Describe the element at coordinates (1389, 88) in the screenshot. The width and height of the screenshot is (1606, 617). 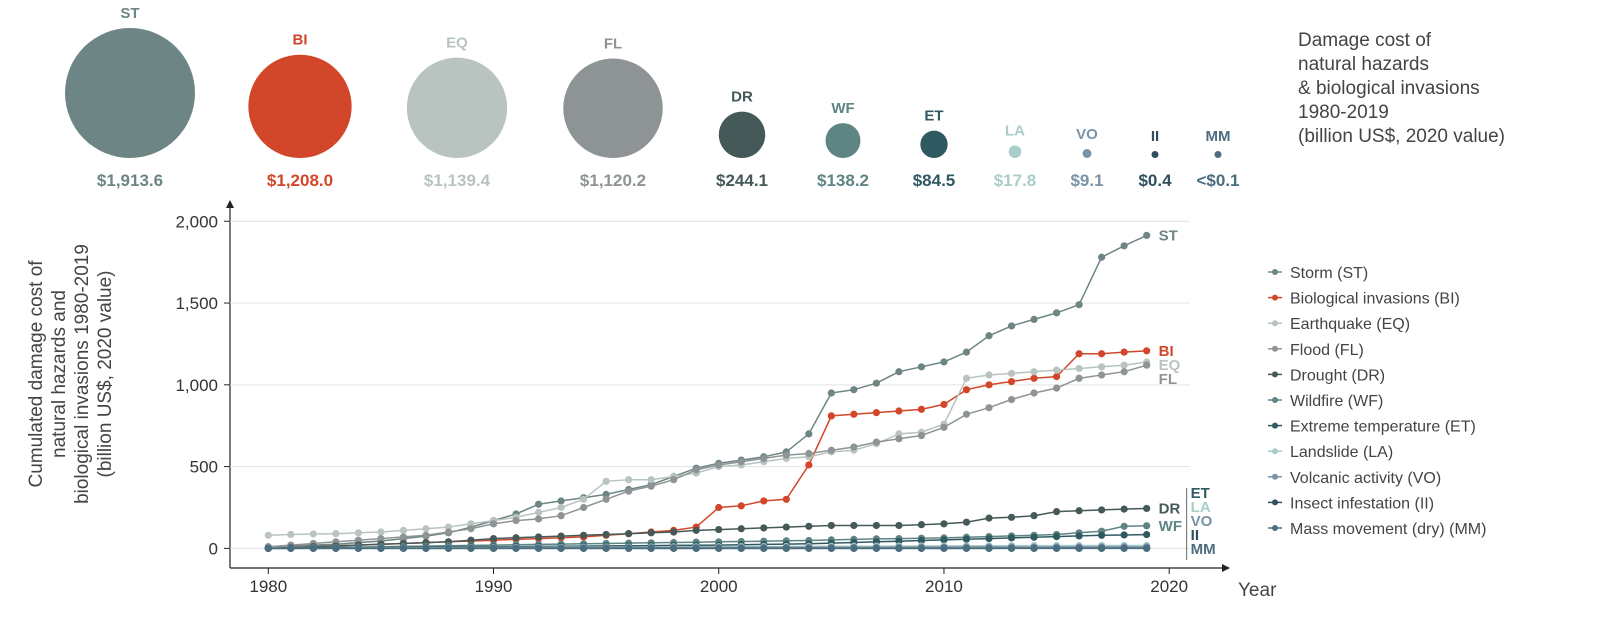
I see `note-line: & biological invasions` at that location.